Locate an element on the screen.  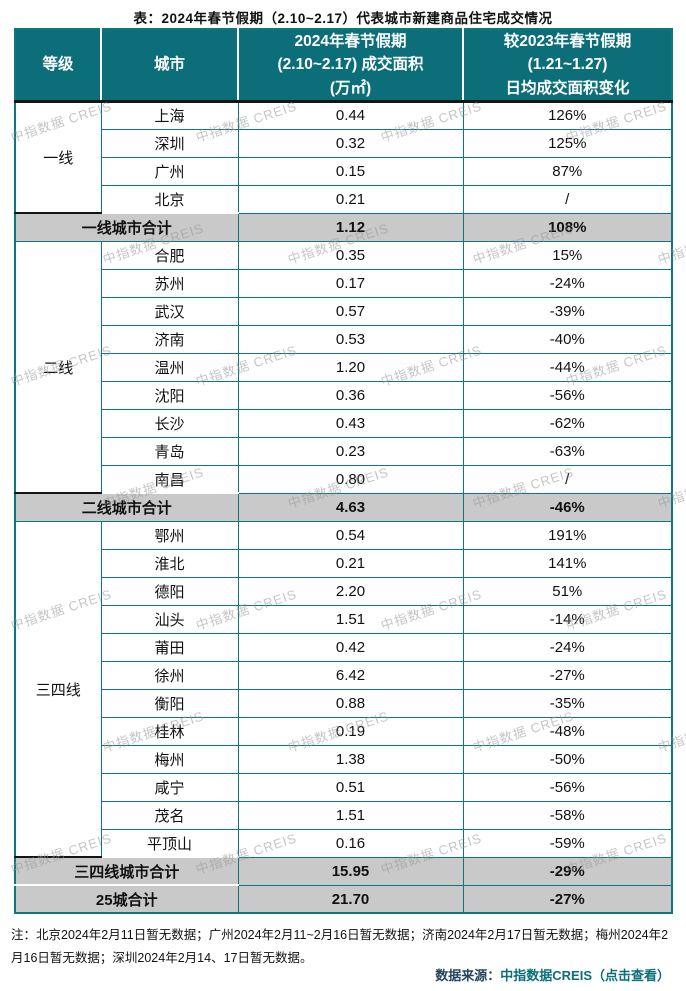
tier-cell: 二线 is located at coordinates (58, 367).